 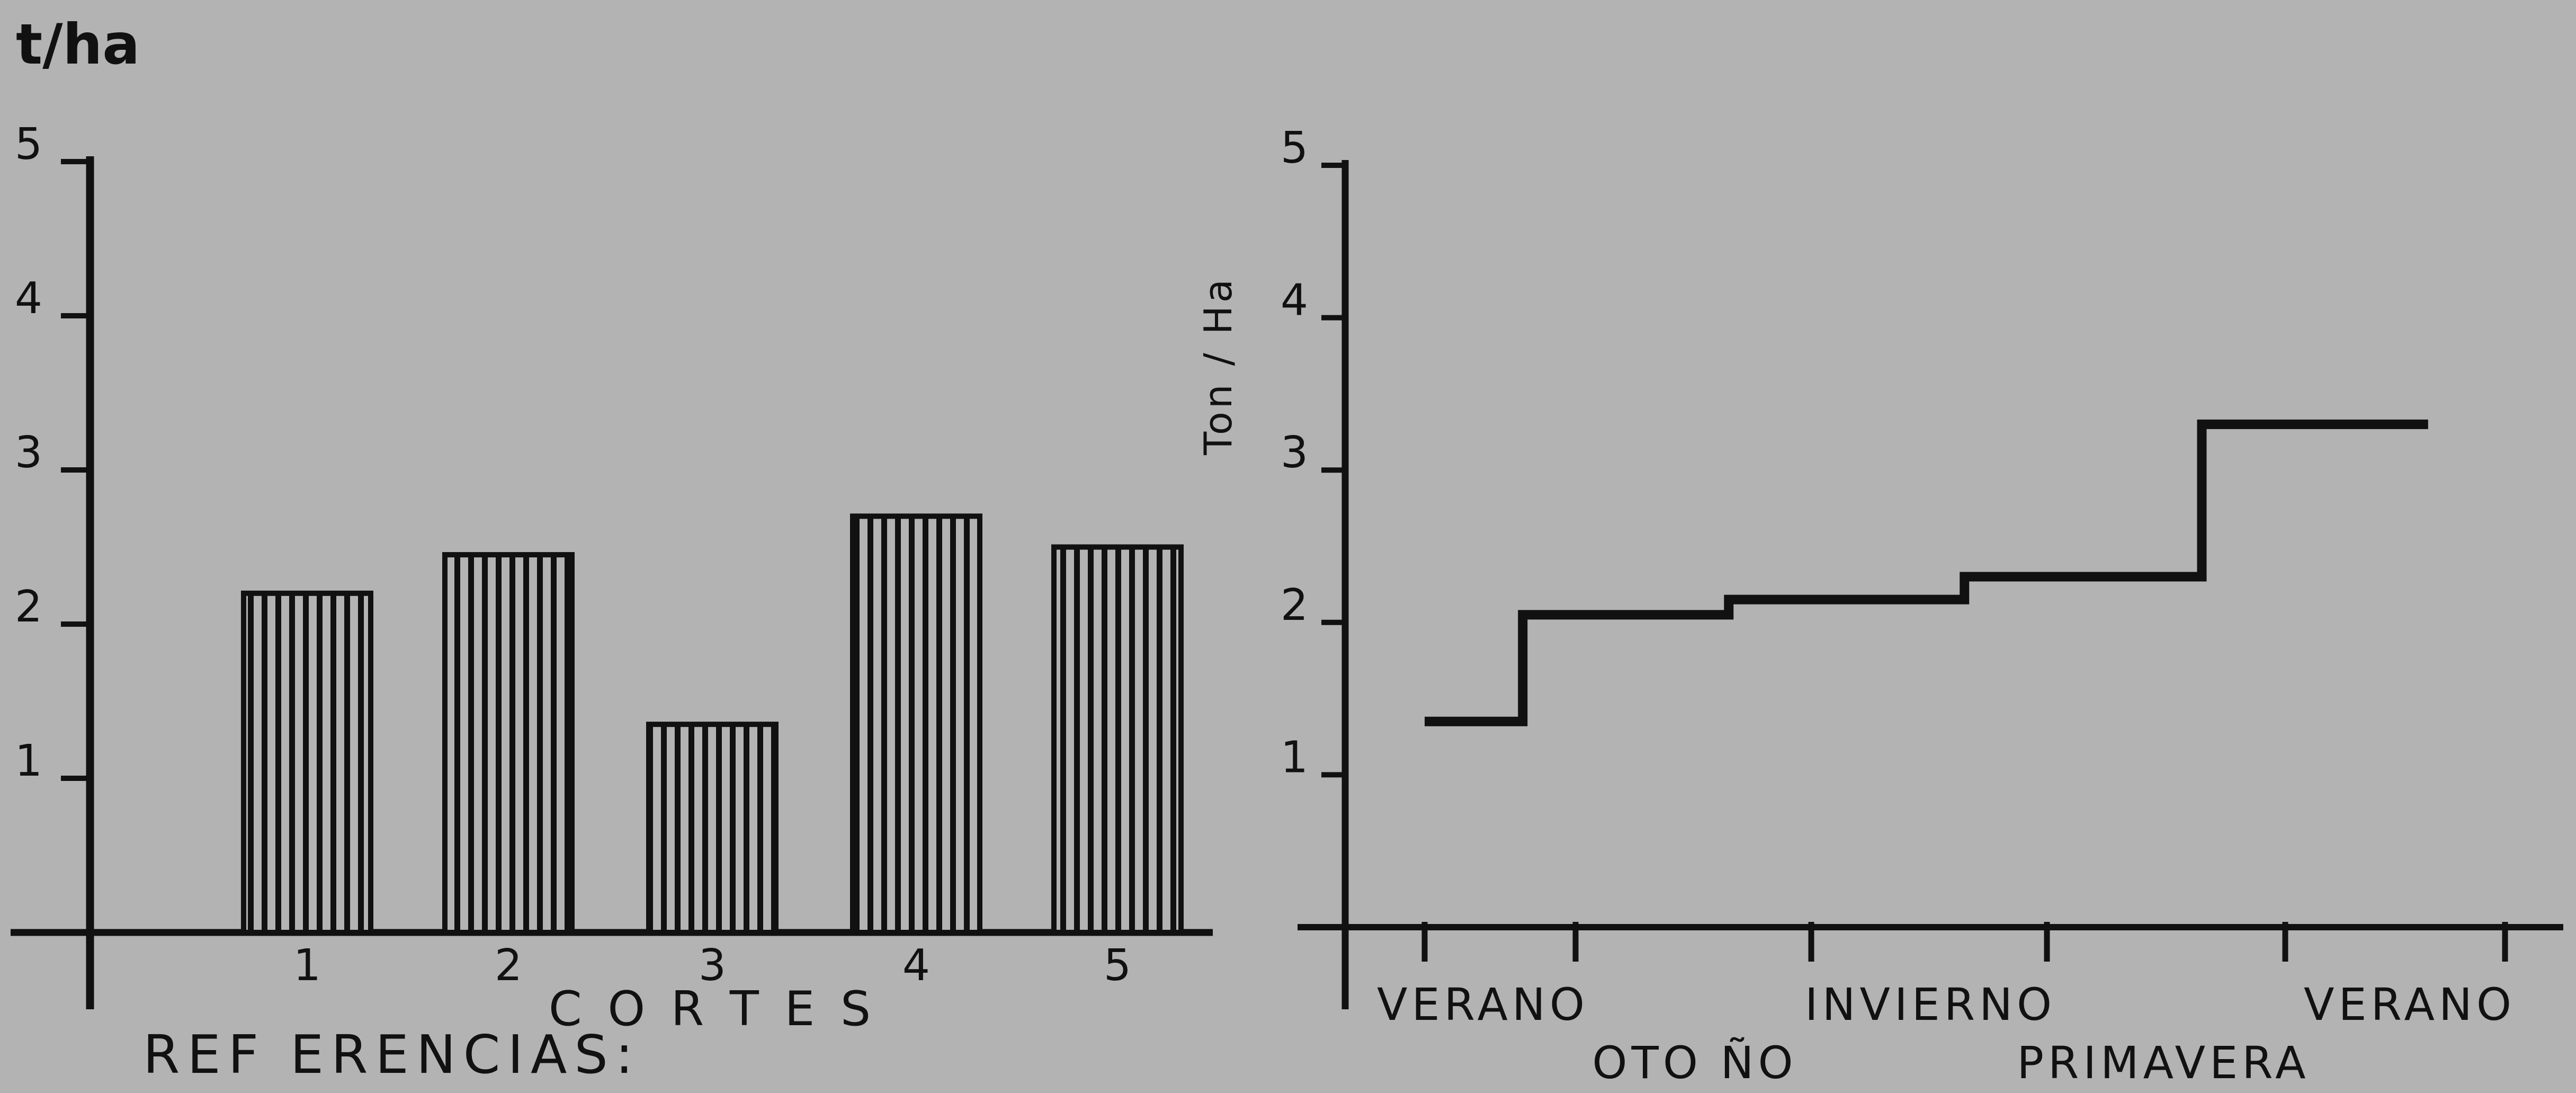 What do you see at coordinates (1218, 366) in the screenshot?
I see `y-axis-title: Ton / Ha` at bounding box center [1218, 366].